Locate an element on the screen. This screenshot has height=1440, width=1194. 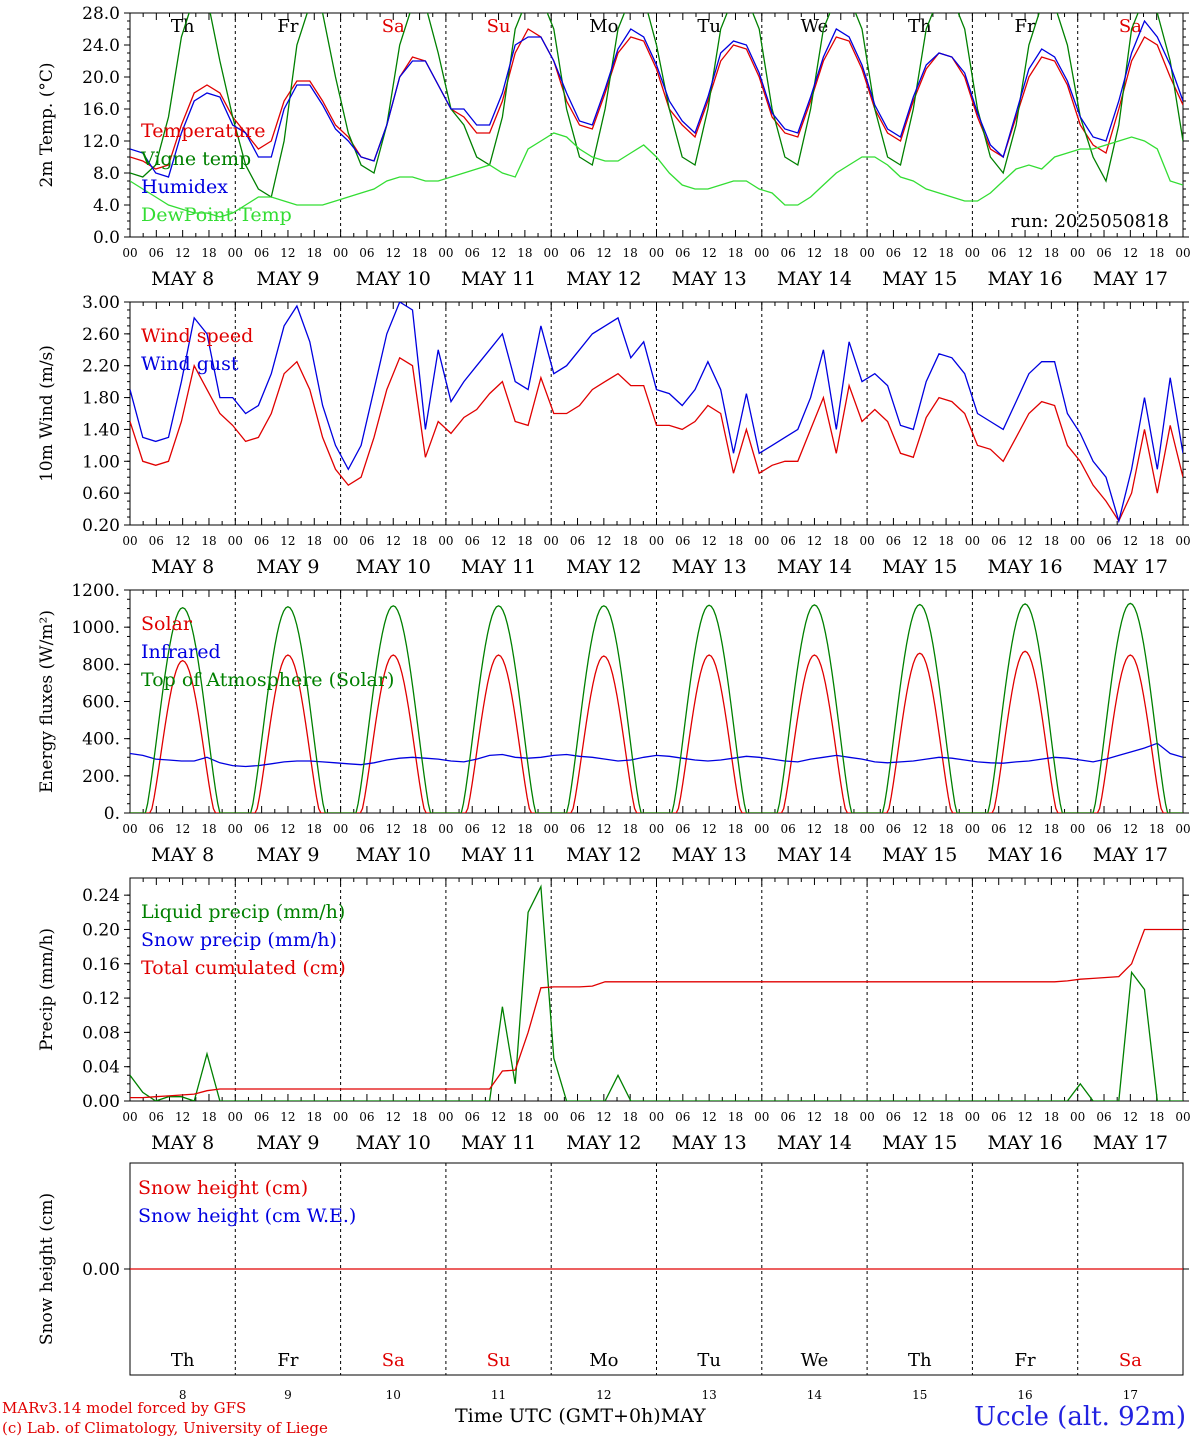
day-number: 8 is located at coordinates (183, 1395).